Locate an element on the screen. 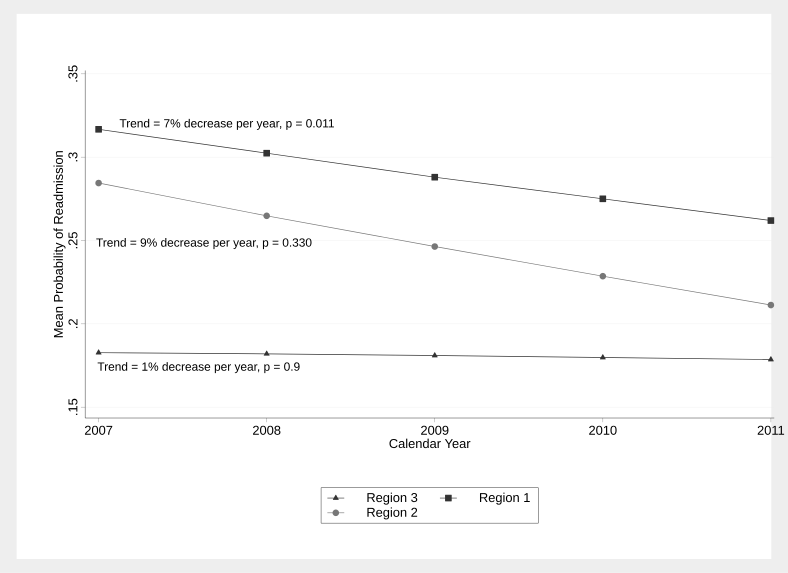  legend-label: Region 1 is located at coordinates (505, 498).